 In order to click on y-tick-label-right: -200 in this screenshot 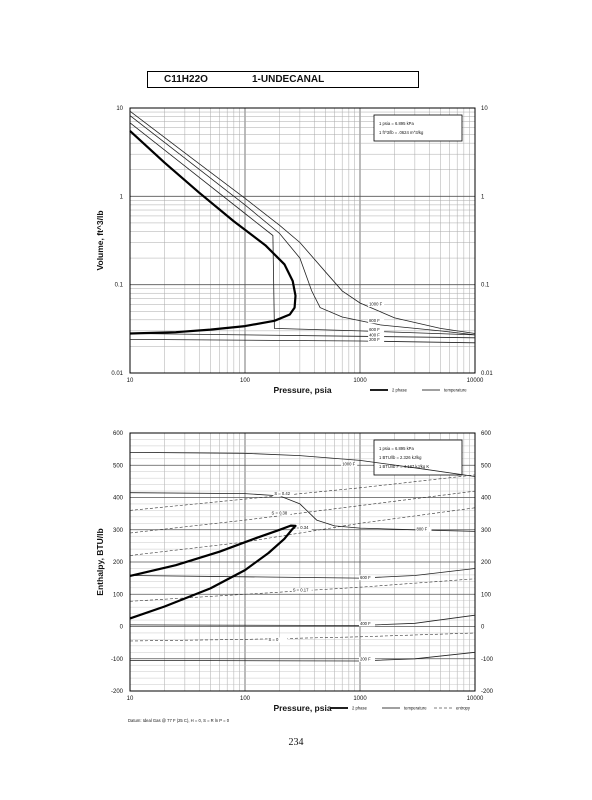, I will do `click(487, 692)`.